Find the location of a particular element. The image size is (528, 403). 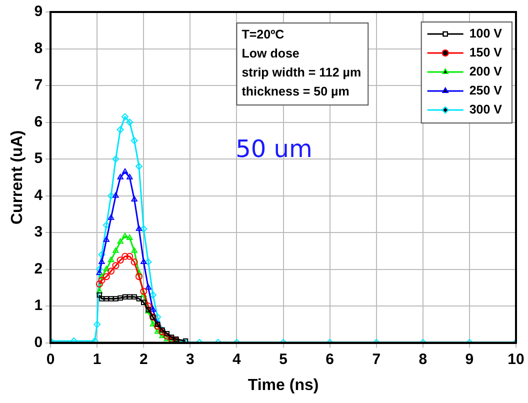

x-tick-label: 6 is located at coordinates (330, 359).